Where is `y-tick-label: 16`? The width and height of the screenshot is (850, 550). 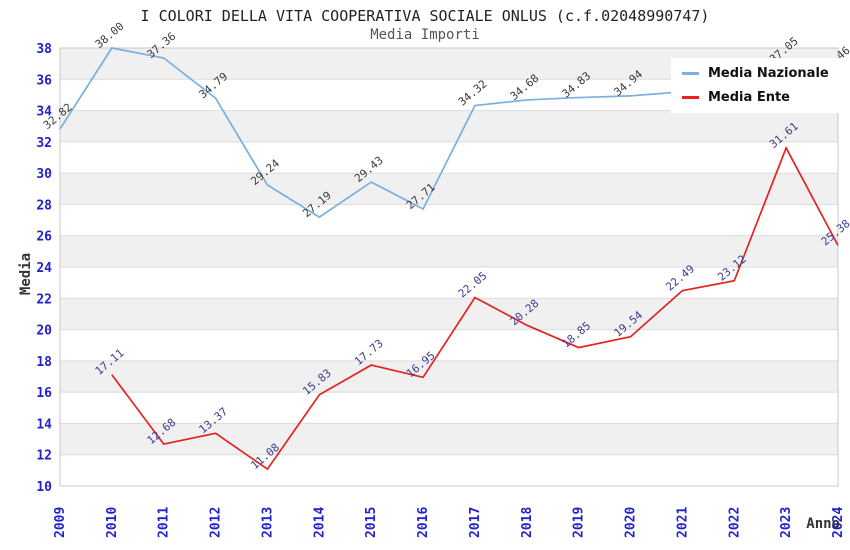 y-tick-label: 16 is located at coordinates (44, 393).